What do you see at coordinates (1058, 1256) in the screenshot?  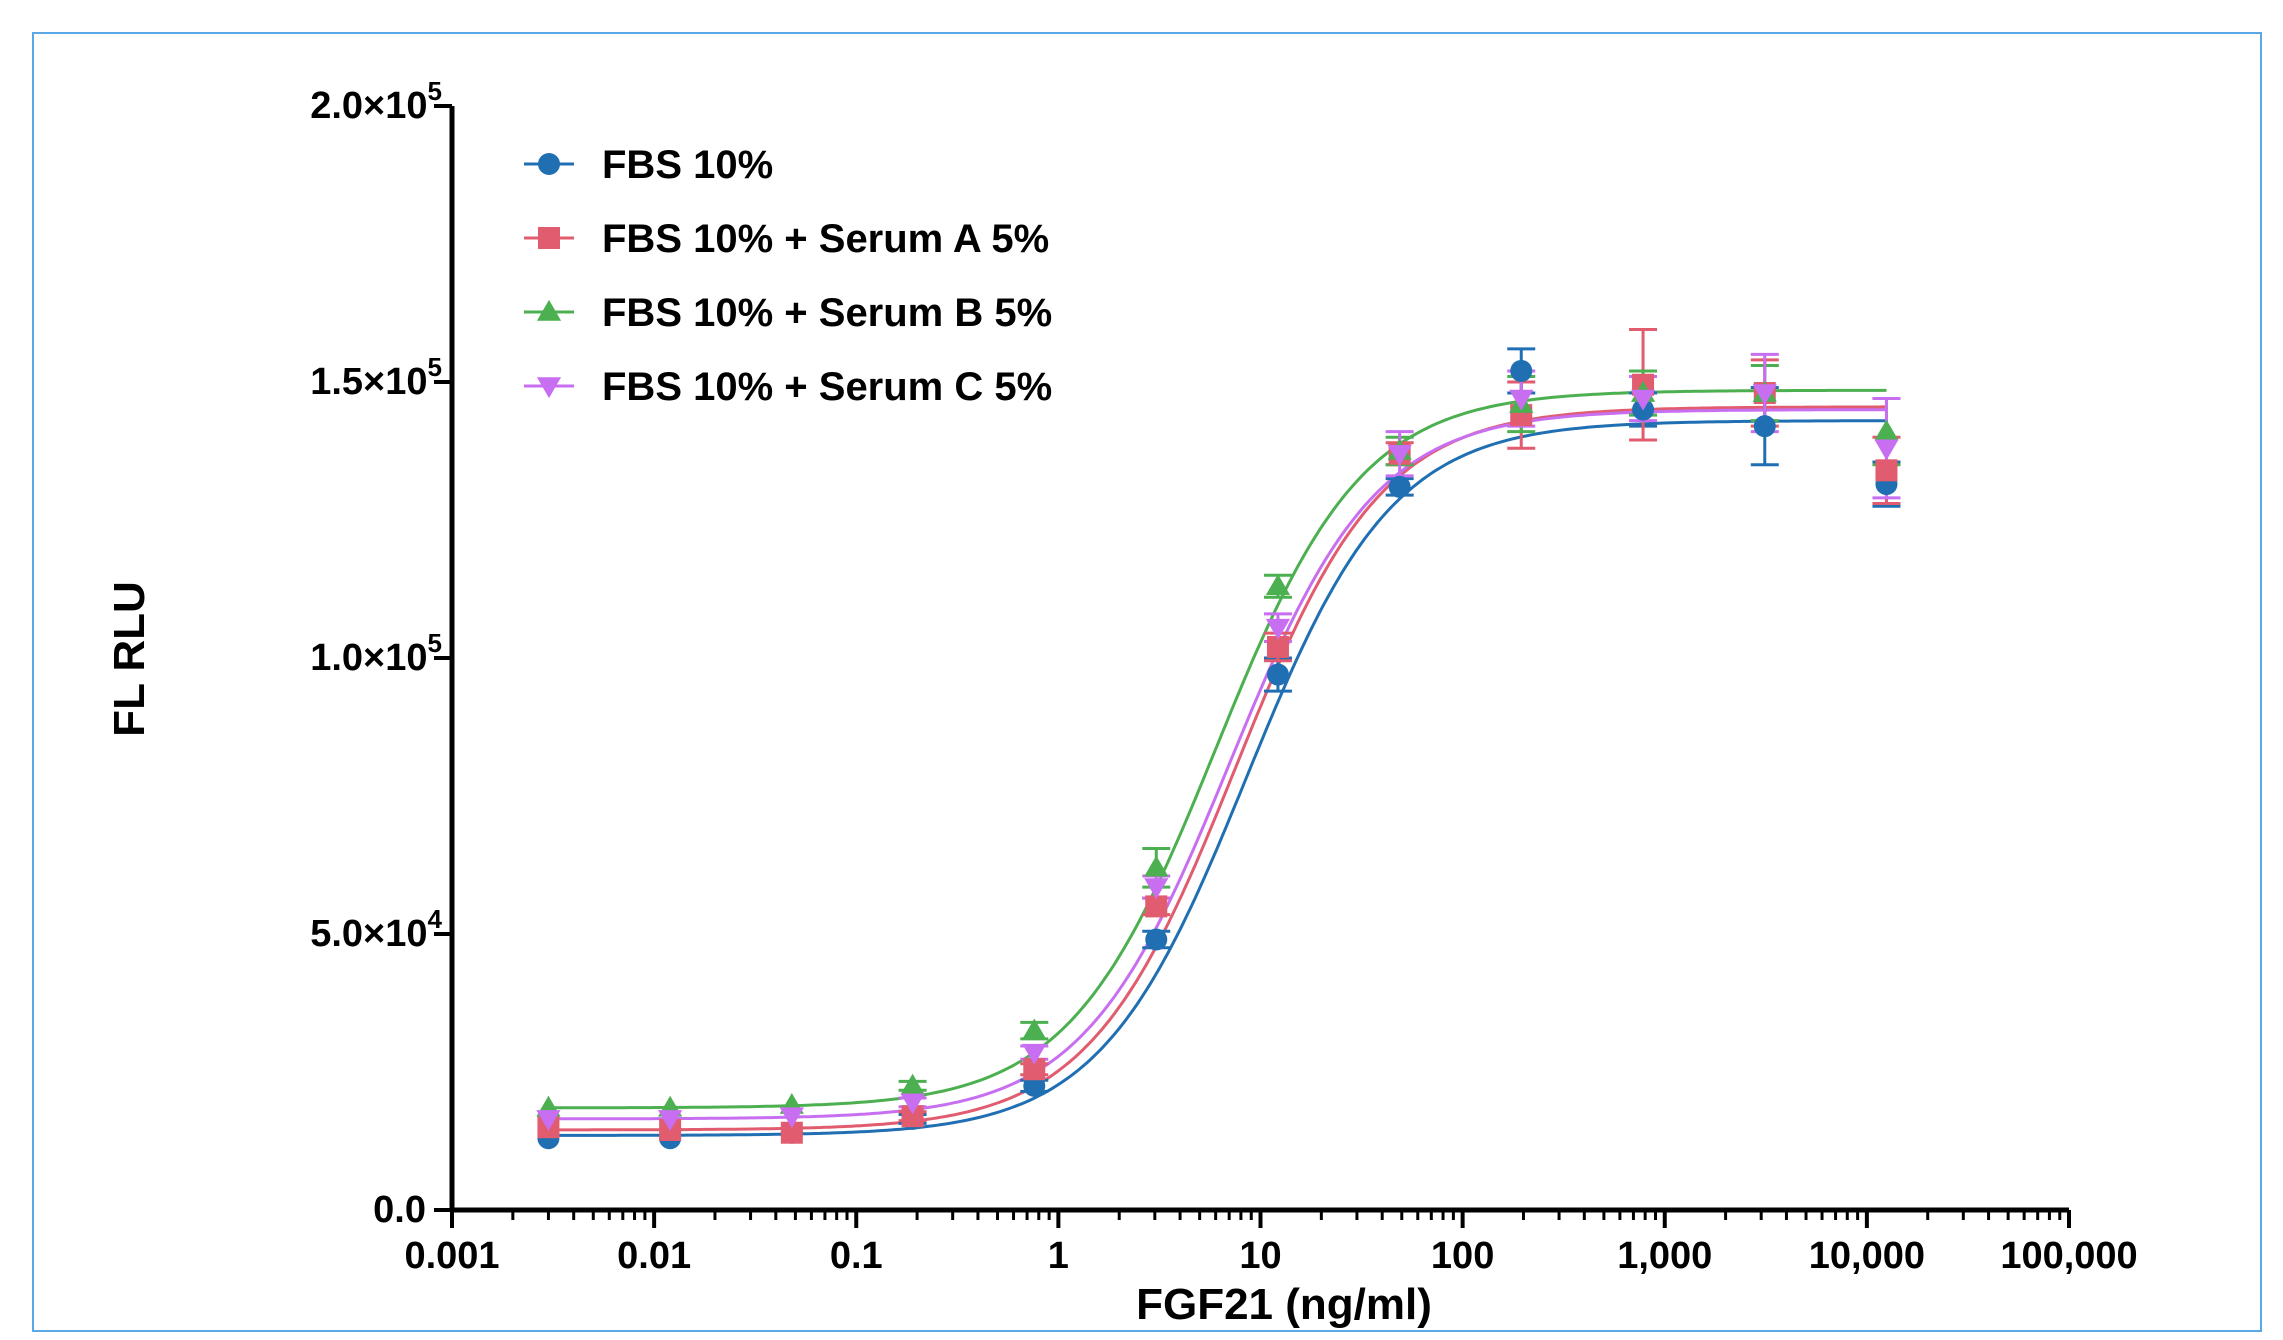 I see `x-tick-label: 1` at bounding box center [1058, 1256].